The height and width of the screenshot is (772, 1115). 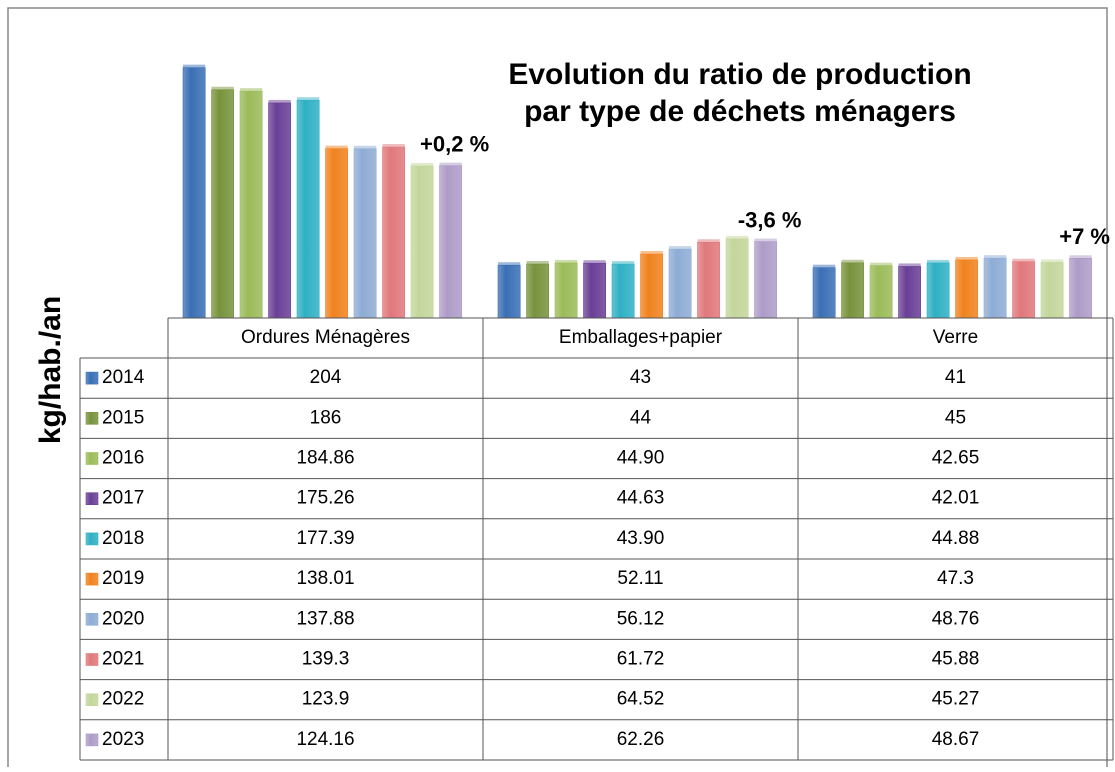 I want to click on legend-label: 2015, so click(x=123, y=417).